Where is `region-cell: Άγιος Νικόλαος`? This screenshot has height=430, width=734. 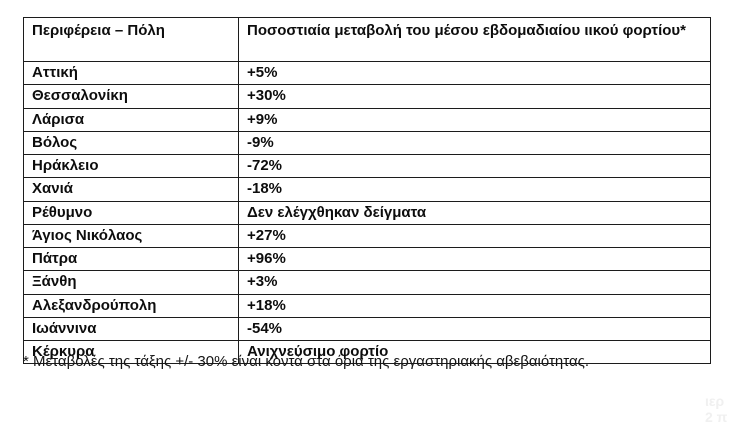 region-cell: Άγιος Νικόλαος is located at coordinates (131, 236).